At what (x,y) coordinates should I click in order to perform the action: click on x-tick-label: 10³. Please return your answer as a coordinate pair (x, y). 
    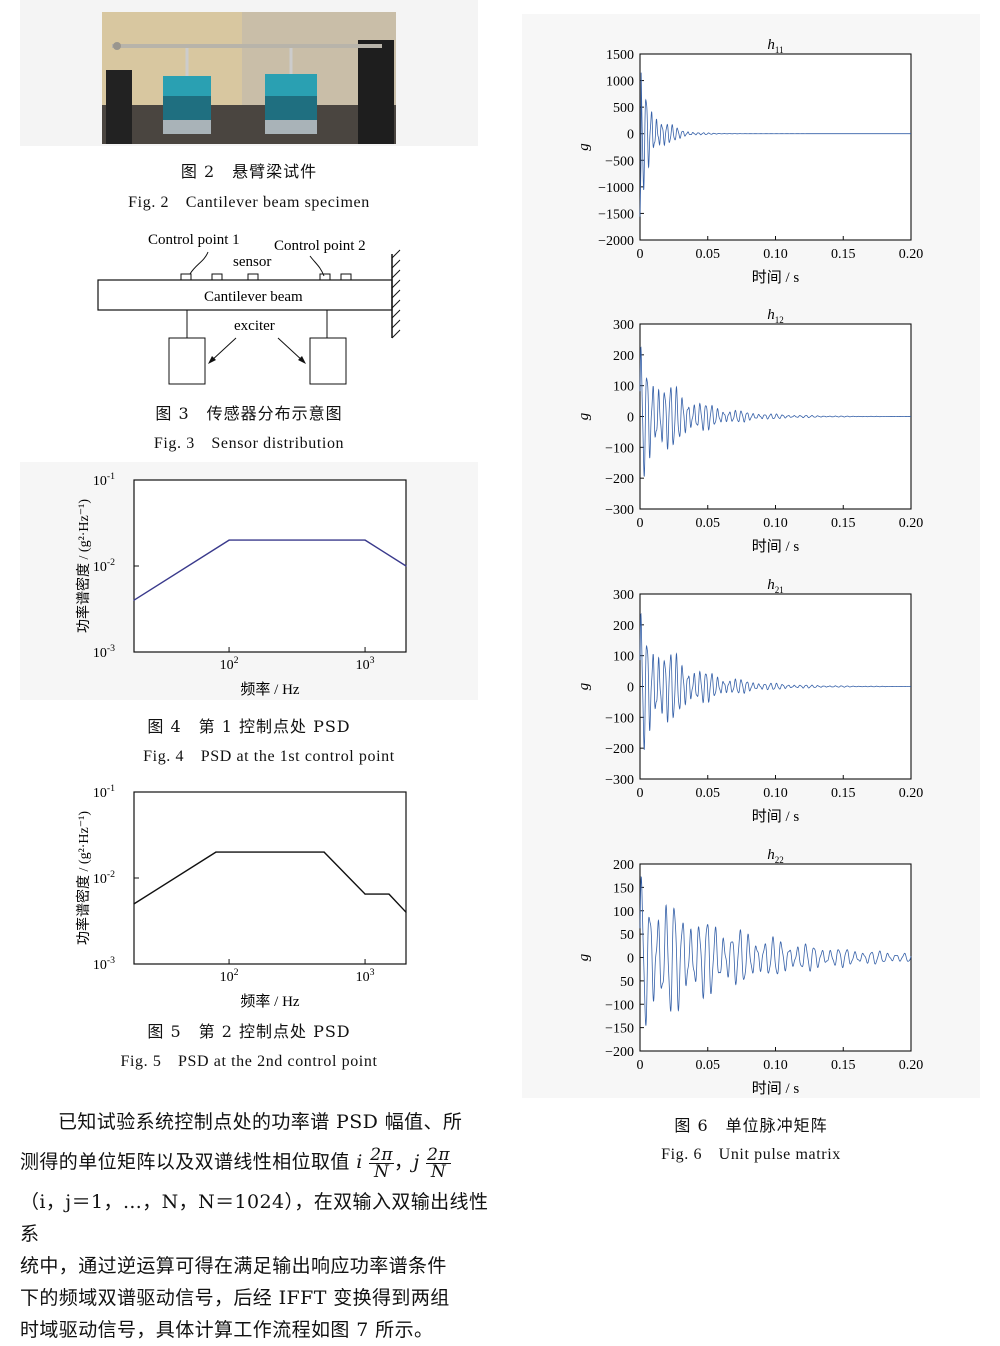
    Looking at the image, I should click on (365, 664).